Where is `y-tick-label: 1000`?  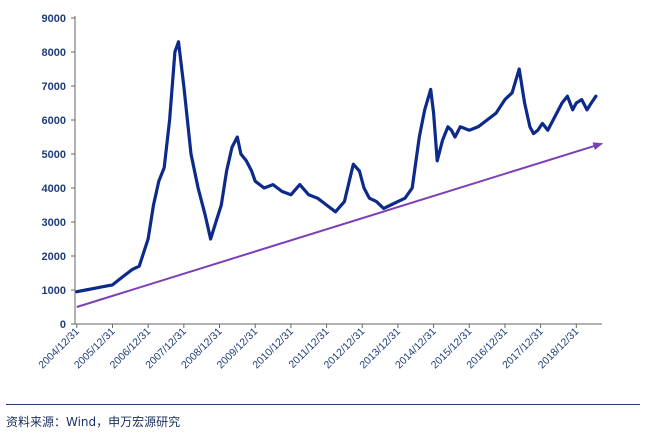
y-tick-label: 1000 is located at coordinates (54, 291).